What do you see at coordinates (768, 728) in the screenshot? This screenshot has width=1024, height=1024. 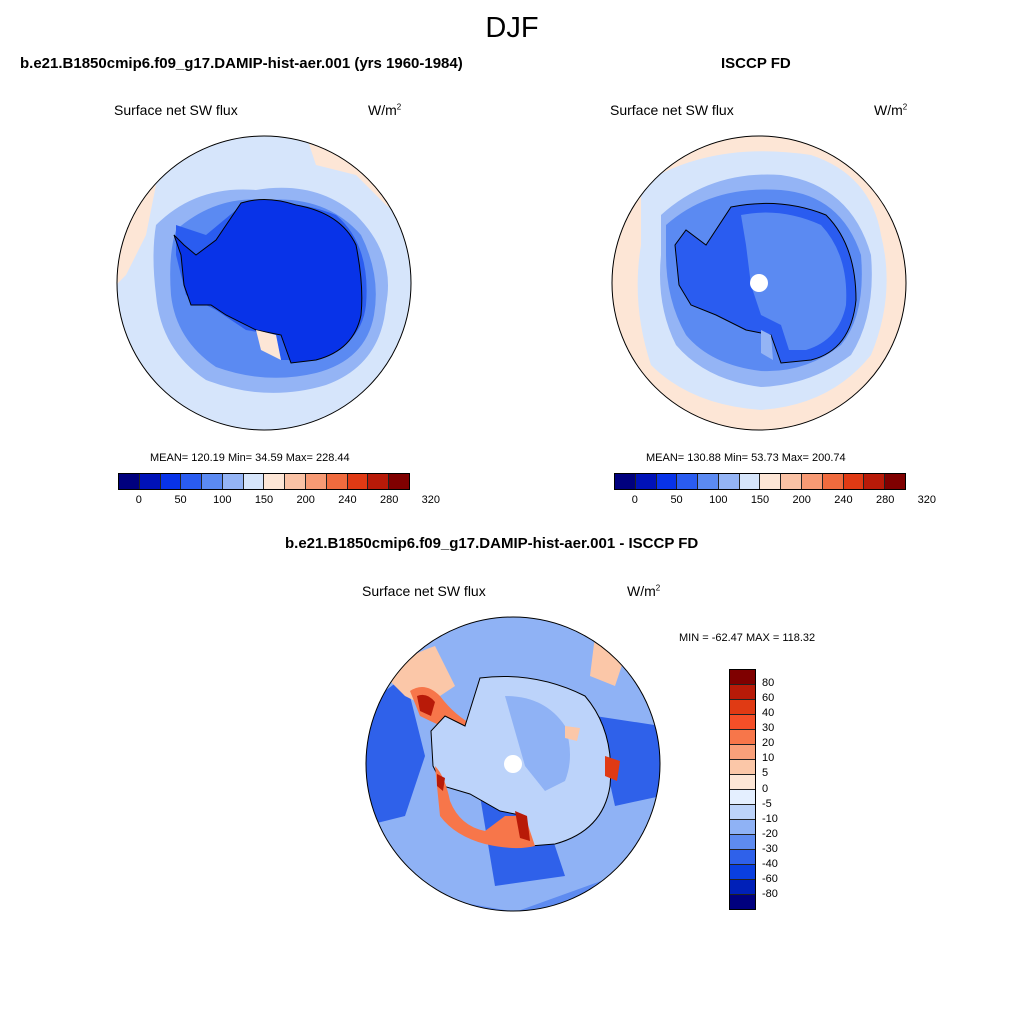 I see `colorbar-tick-label: 30` at bounding box center [768, 728].